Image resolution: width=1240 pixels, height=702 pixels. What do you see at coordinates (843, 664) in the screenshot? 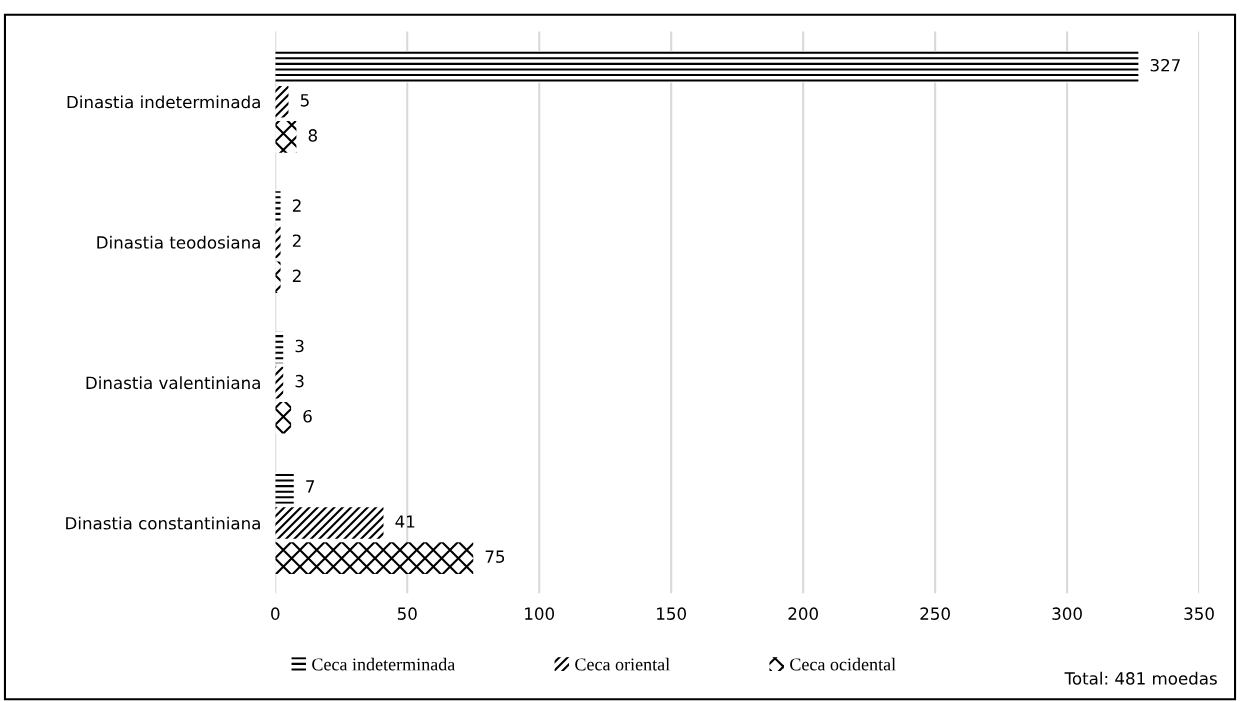
I see `legend-label: Ceca ocidental` at bounding box center [843, 664].